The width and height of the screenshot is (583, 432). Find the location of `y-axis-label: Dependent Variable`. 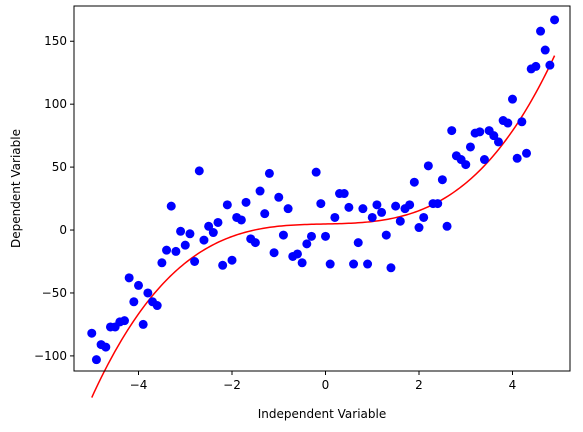

y-axis-label: Dependent Variable is located at coordinates (16, 188).